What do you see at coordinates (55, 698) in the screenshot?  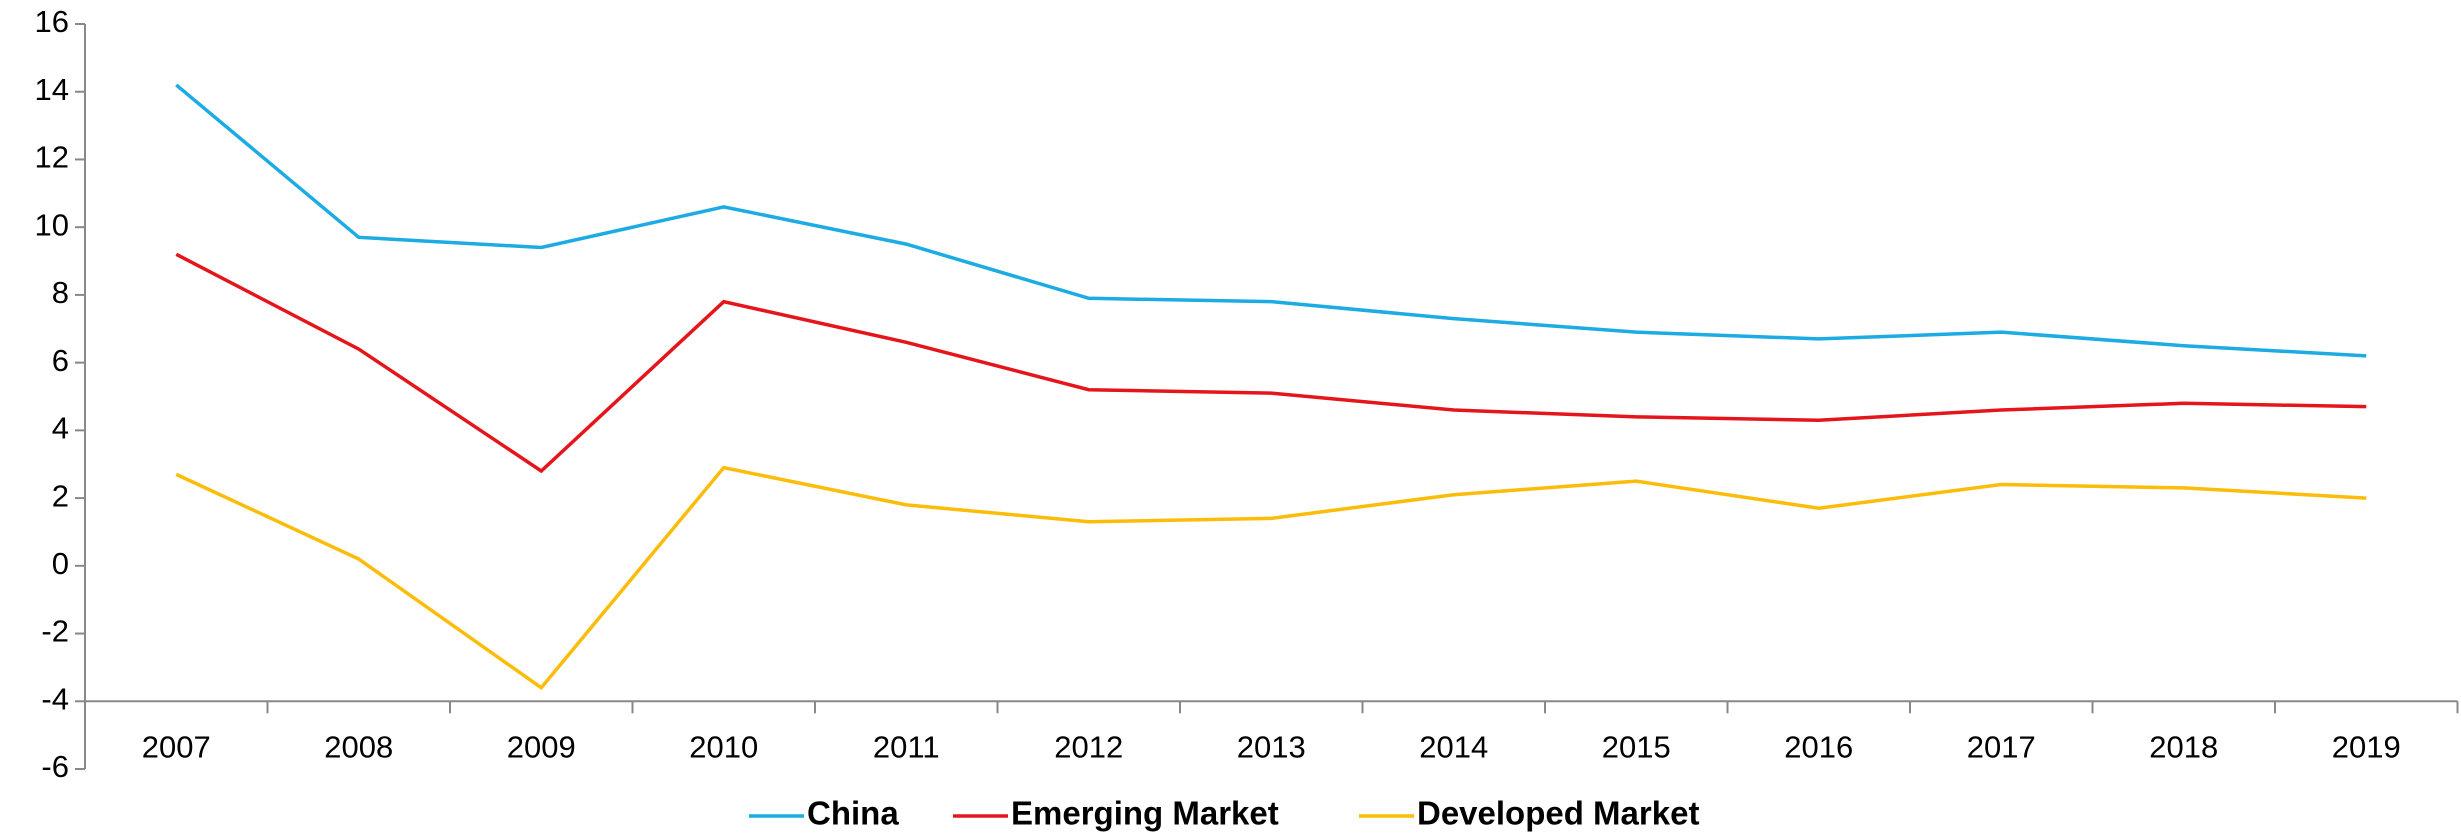 I see `y-tick-label: -4` at bounding box center [55, 698].